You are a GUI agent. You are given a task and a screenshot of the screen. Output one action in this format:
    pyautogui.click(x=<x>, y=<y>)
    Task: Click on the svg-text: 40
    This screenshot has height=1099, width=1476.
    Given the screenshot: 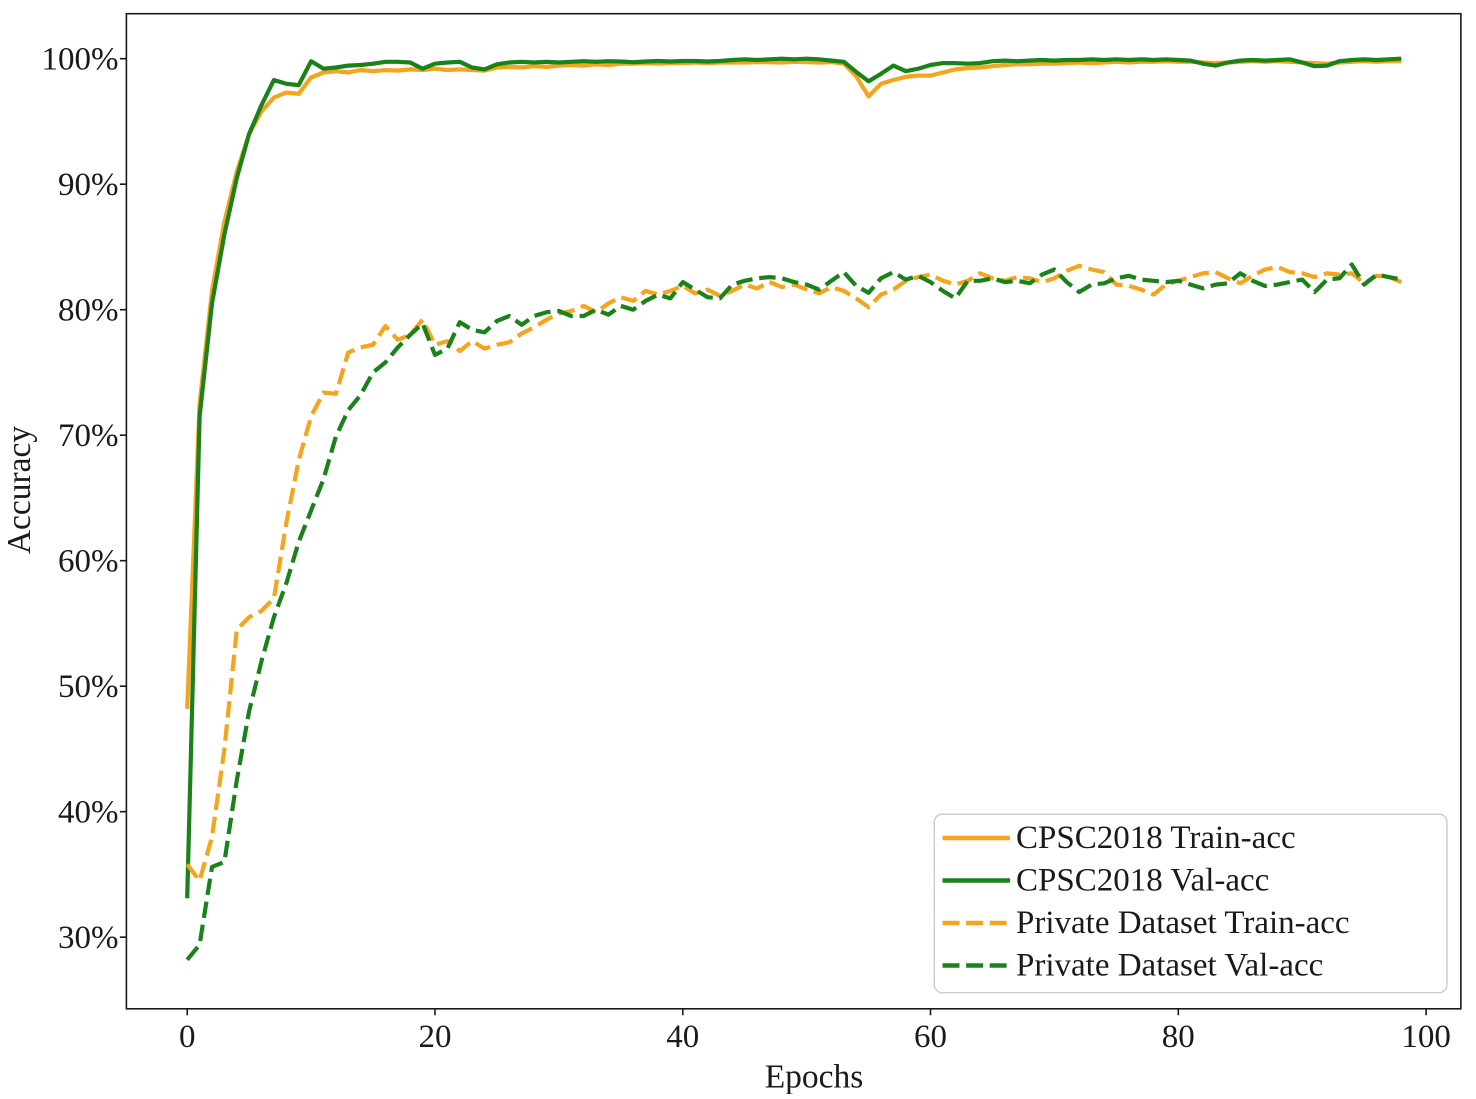 What is the action you would take?
    pyautogui.click(x=682, y=1037)
    